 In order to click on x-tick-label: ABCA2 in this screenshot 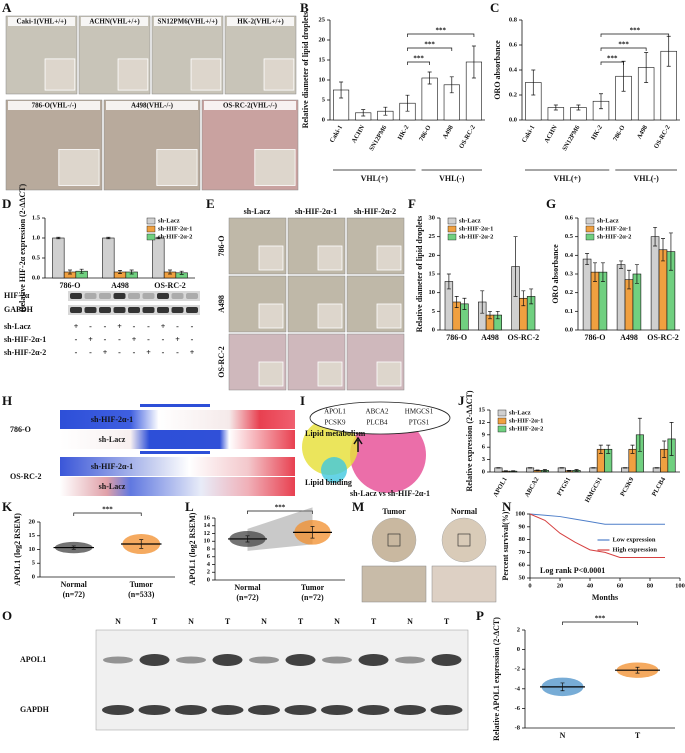, I will do `click(532, 487)`.